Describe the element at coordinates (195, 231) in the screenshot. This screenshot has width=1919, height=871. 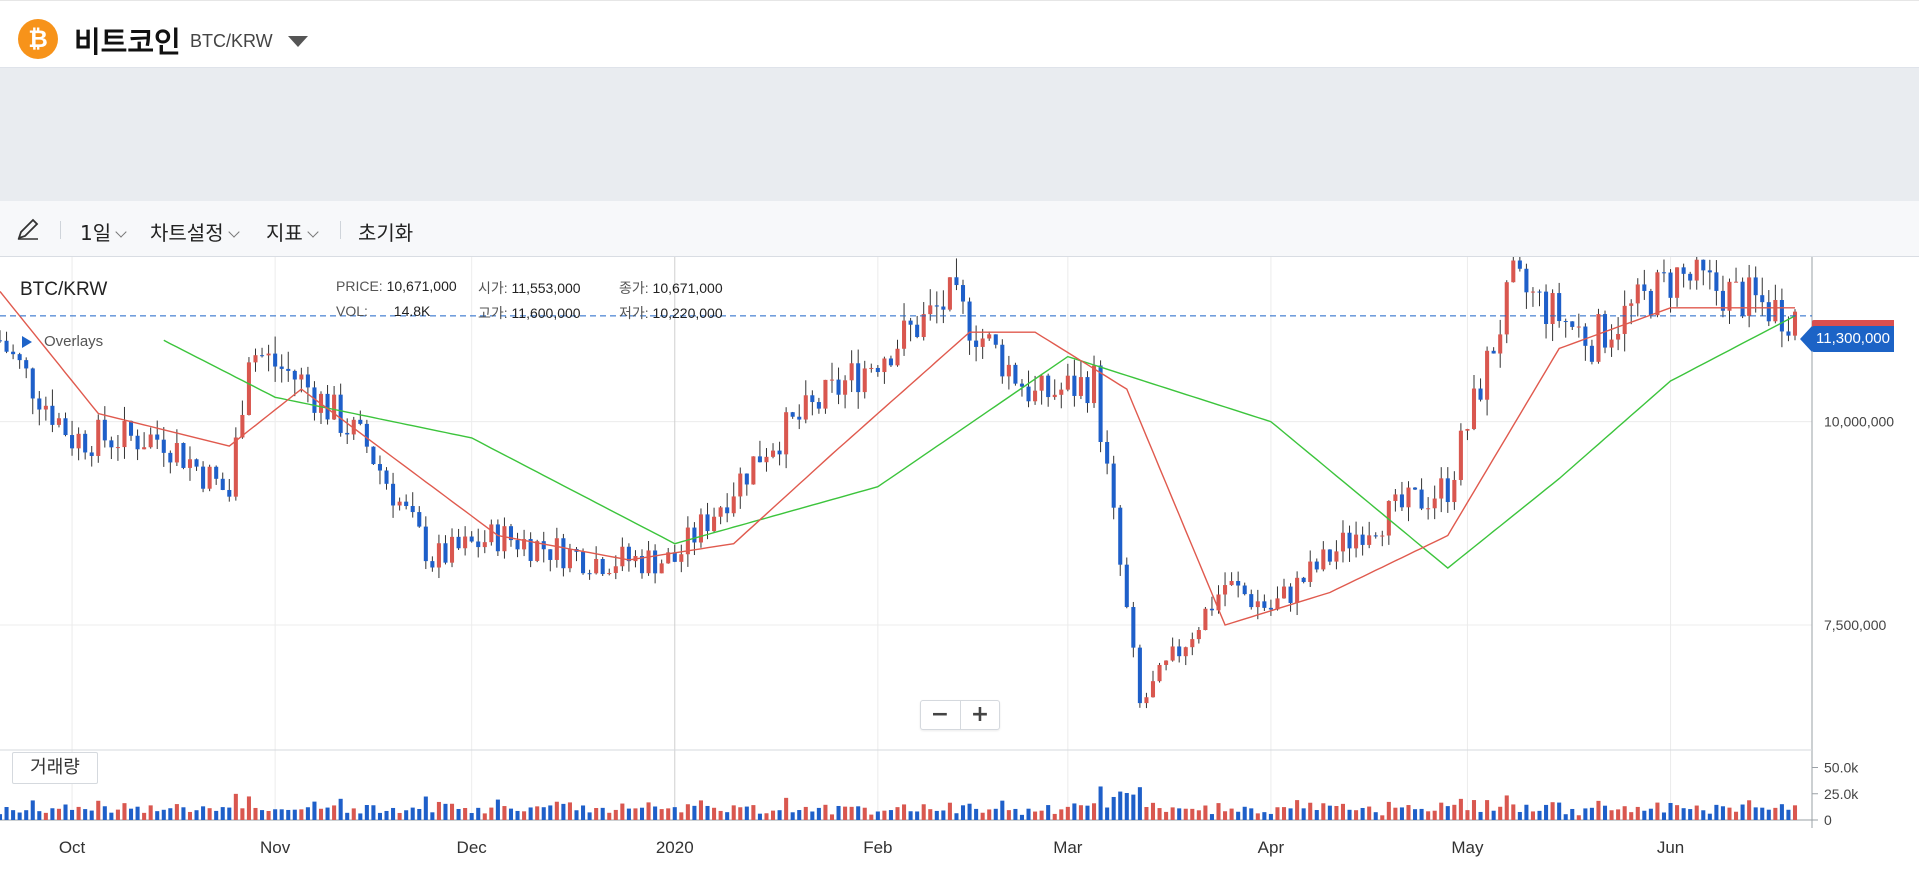
I see `chart-settings-menu: 차트설정` at that location.